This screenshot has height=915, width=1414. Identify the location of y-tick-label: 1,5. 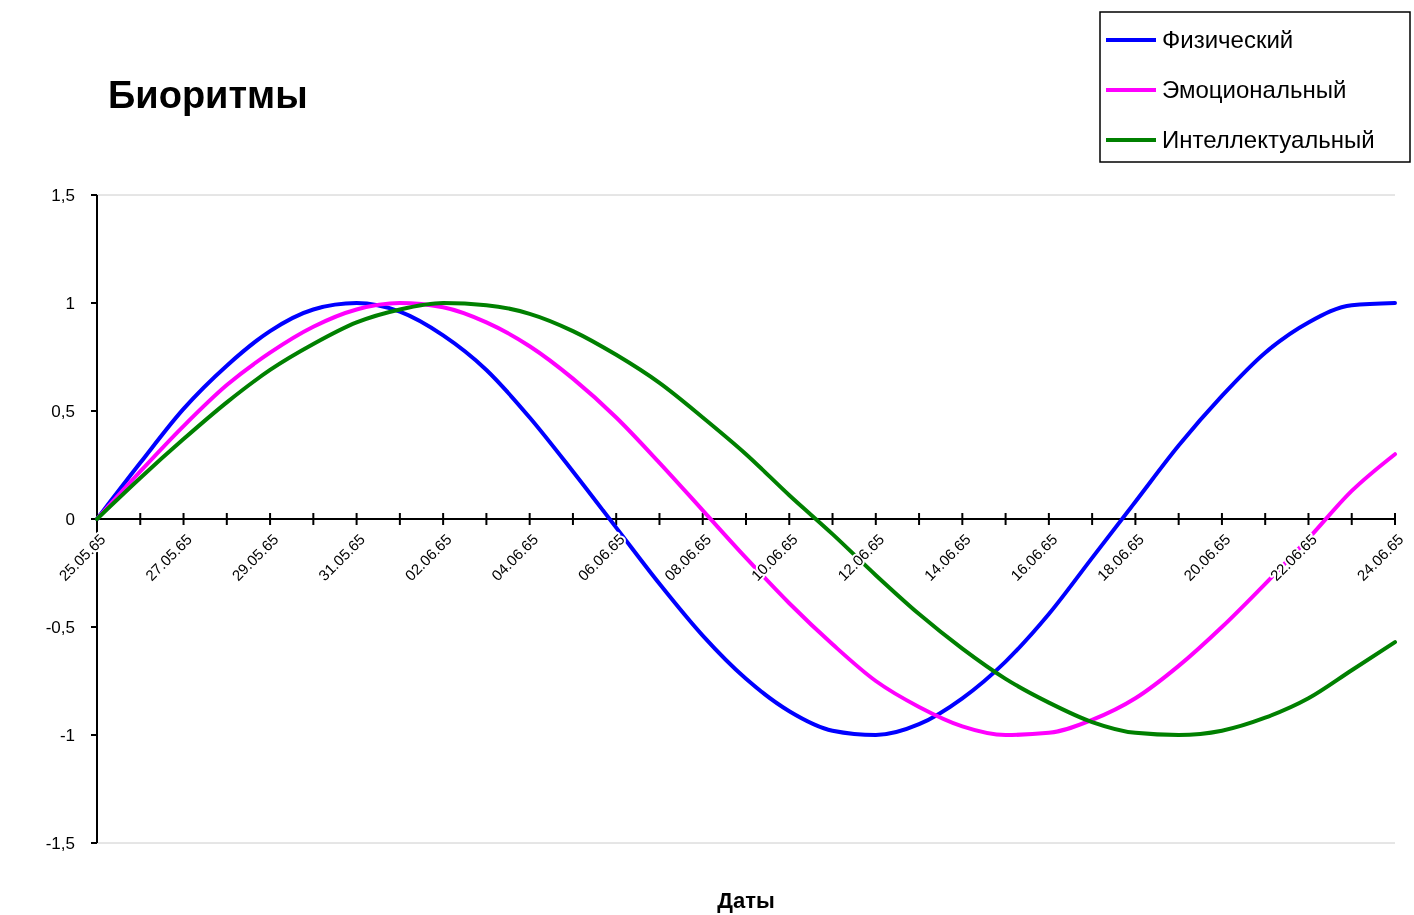
(63, 195).